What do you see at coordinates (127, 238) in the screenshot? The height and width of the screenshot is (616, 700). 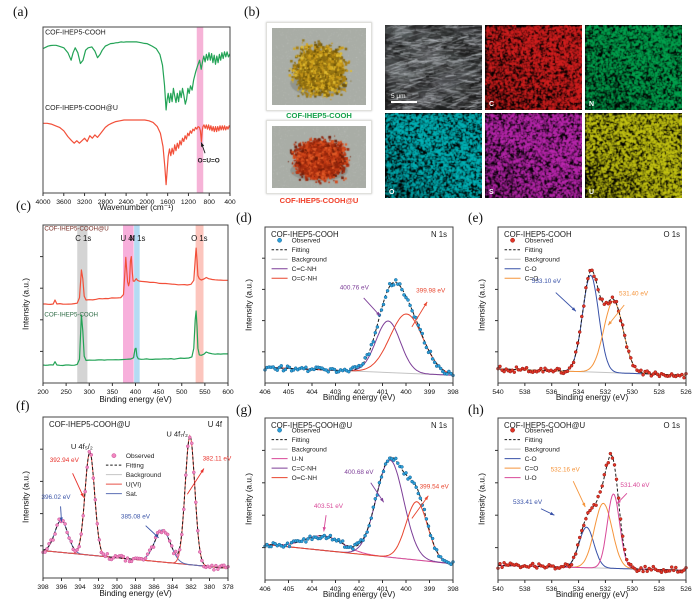 I see `band-label: U 4f` at bounding box center [127, 238].